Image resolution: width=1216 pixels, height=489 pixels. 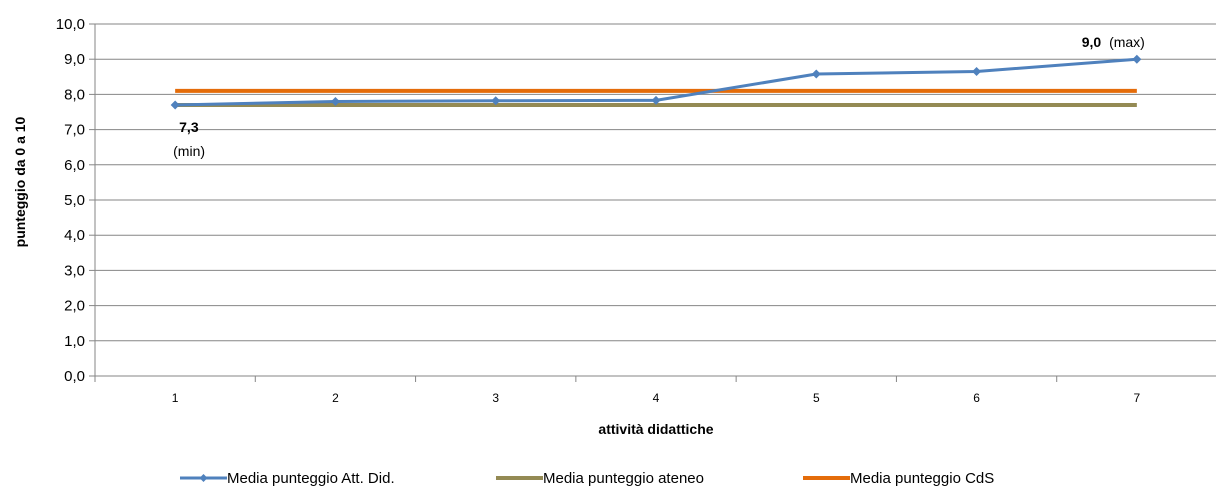 I want to click on x-axis-title: attività didattiche, so click(x=655, y=429).